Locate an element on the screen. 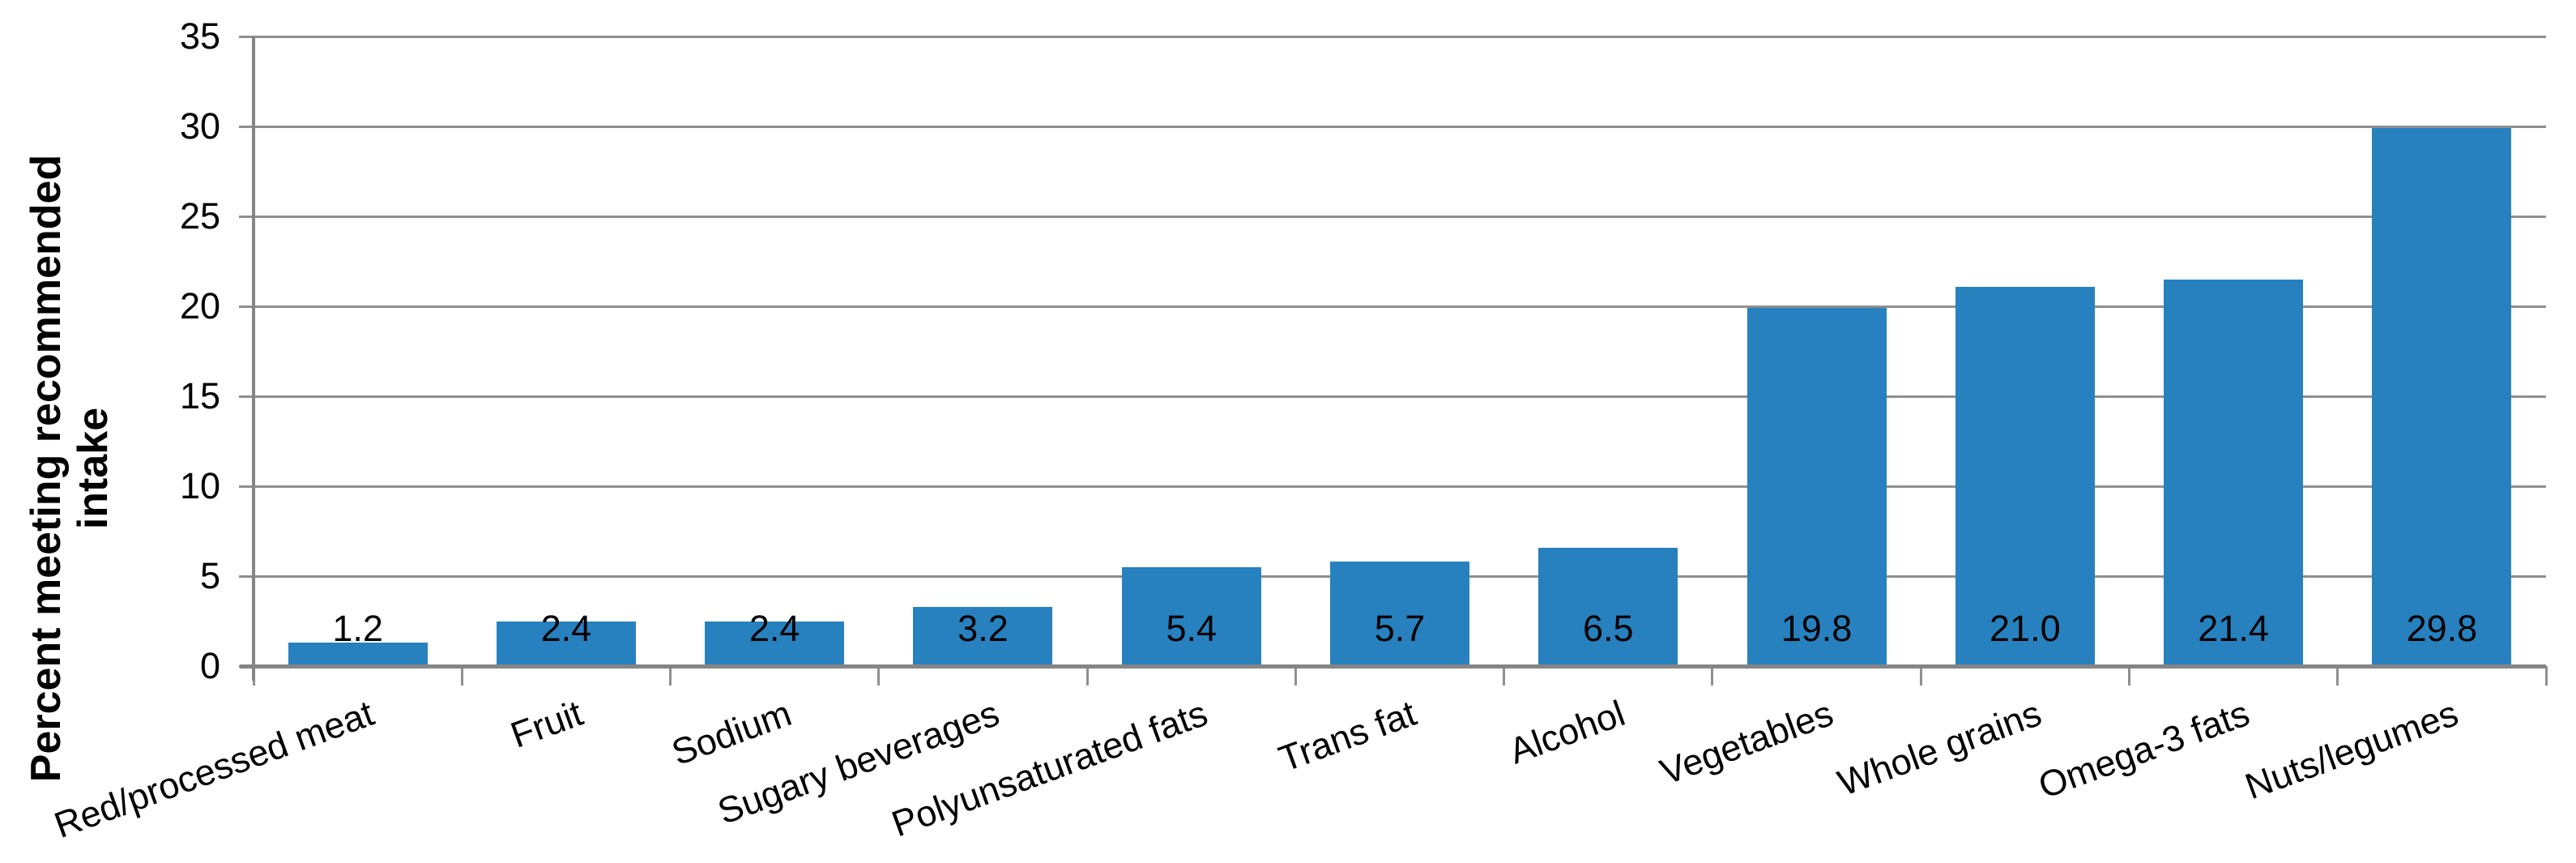 The height and width of the screenshot is (863, 2576). bar-value-label: 21.4 is located at coordinates (2234, 628).